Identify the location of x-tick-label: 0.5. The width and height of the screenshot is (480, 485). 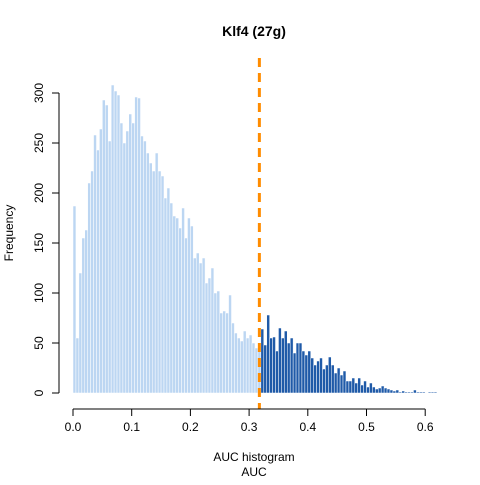
(366, 427).